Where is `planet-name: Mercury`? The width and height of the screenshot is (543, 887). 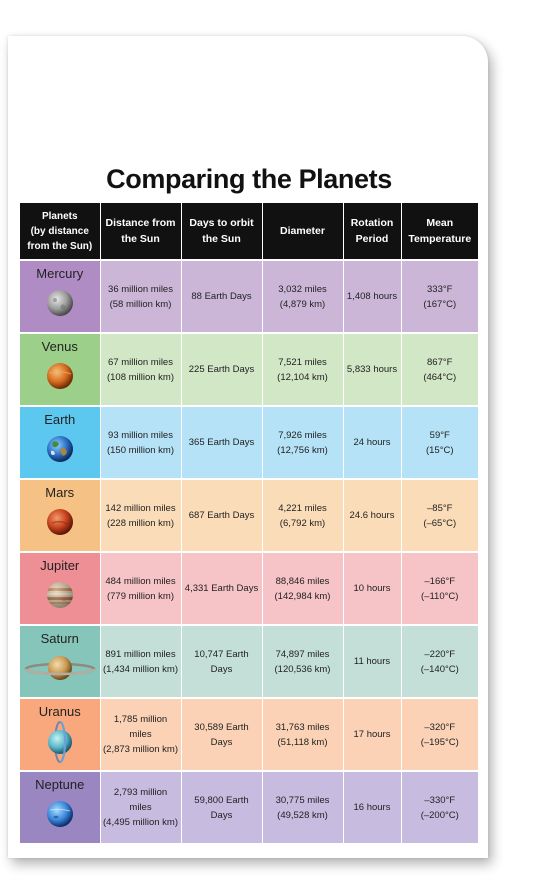
planet-name: Mercury is located at coordinates (60, 273).